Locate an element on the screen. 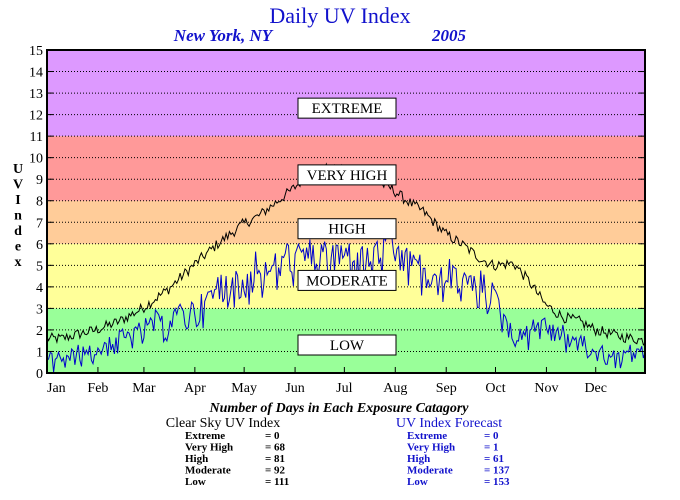 This screenshot has height=500, width=680. summary-row-value: = 68 is located at coordinates (275, 448).